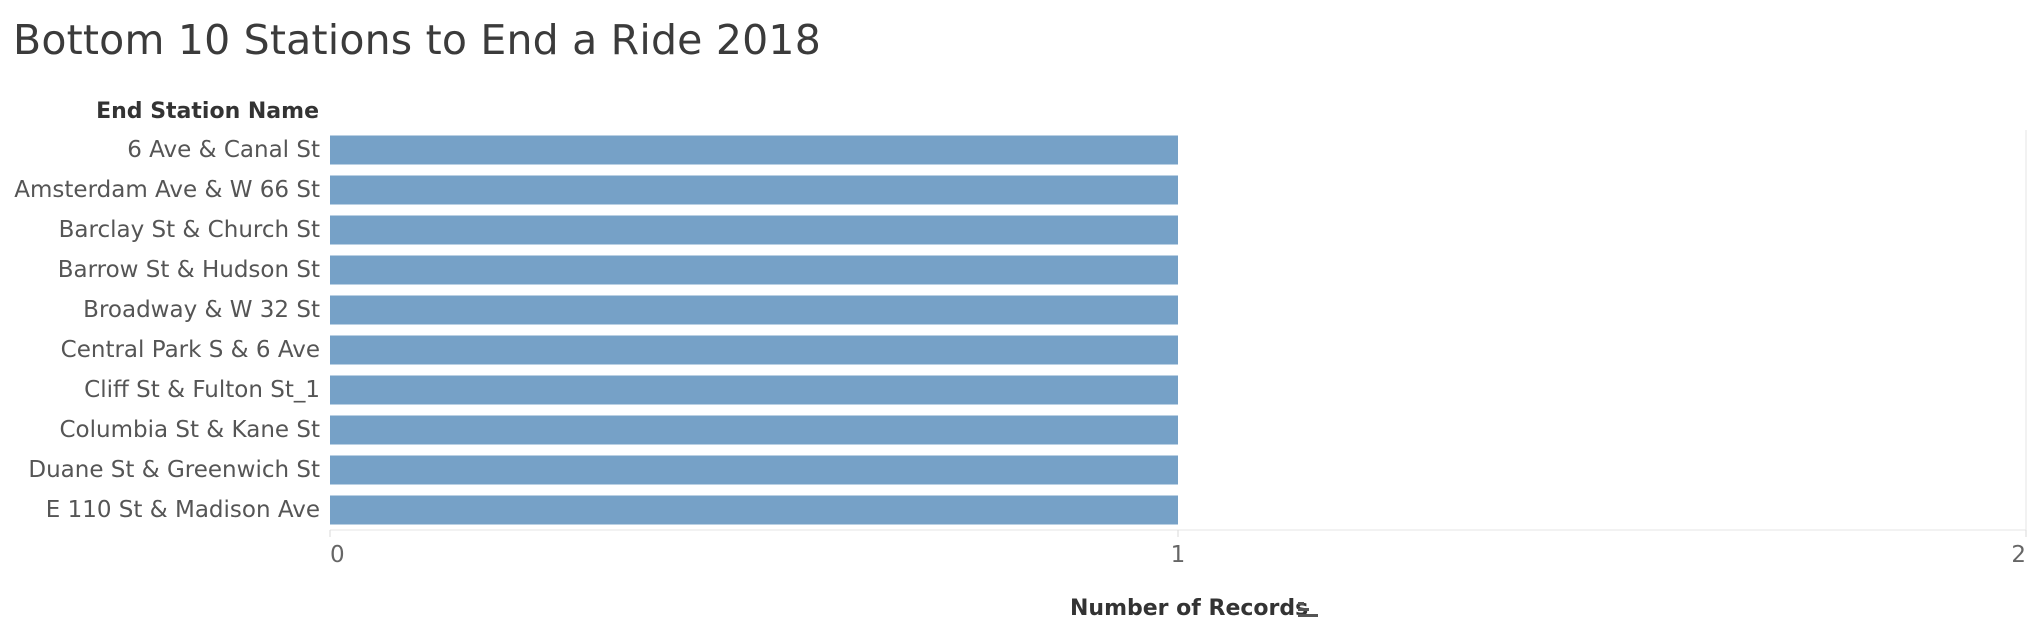  I want to click on x-tick-label: 2, so click(2018, 555).